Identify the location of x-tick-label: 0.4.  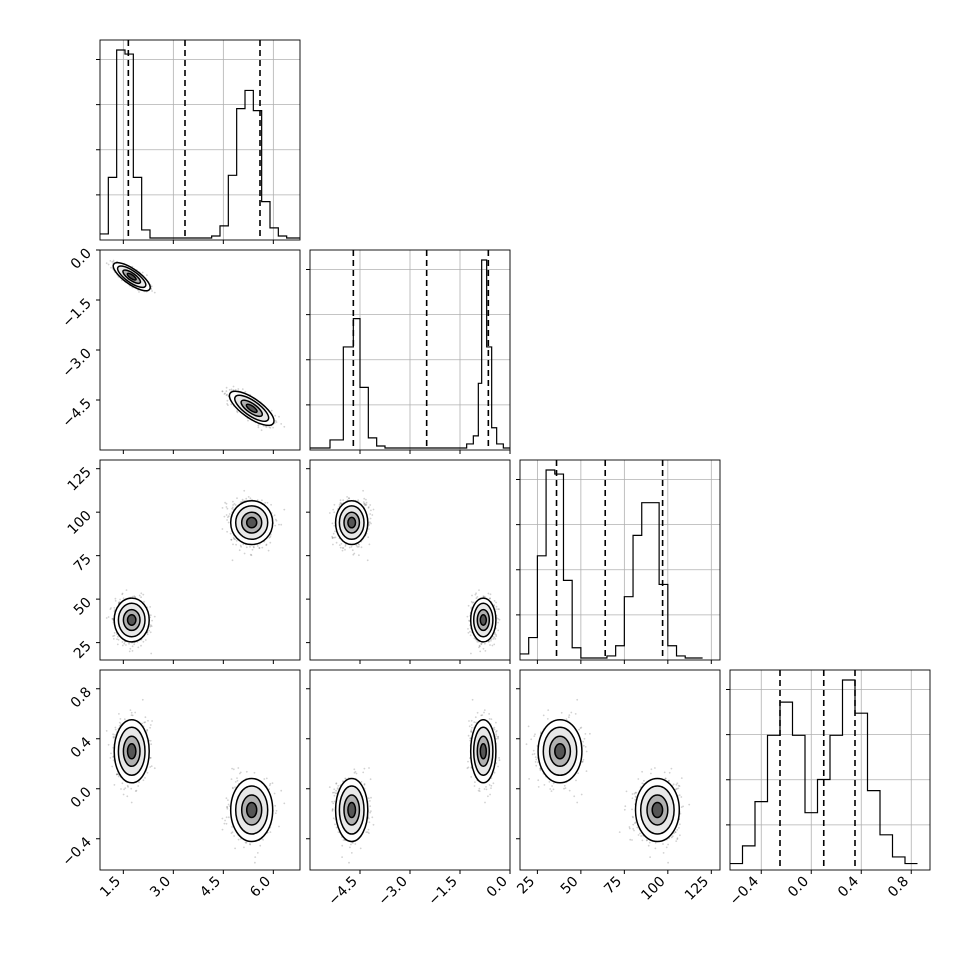
(848, 886).